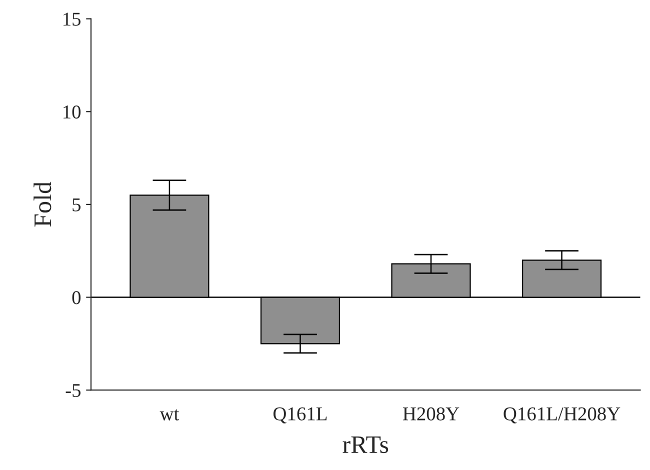 Image resolution: width=650 pixels, height=470 pixels. Describe the element at coordinates (300, 415) in the screenshot. I see `x-tick-label: Q161L` at that location.